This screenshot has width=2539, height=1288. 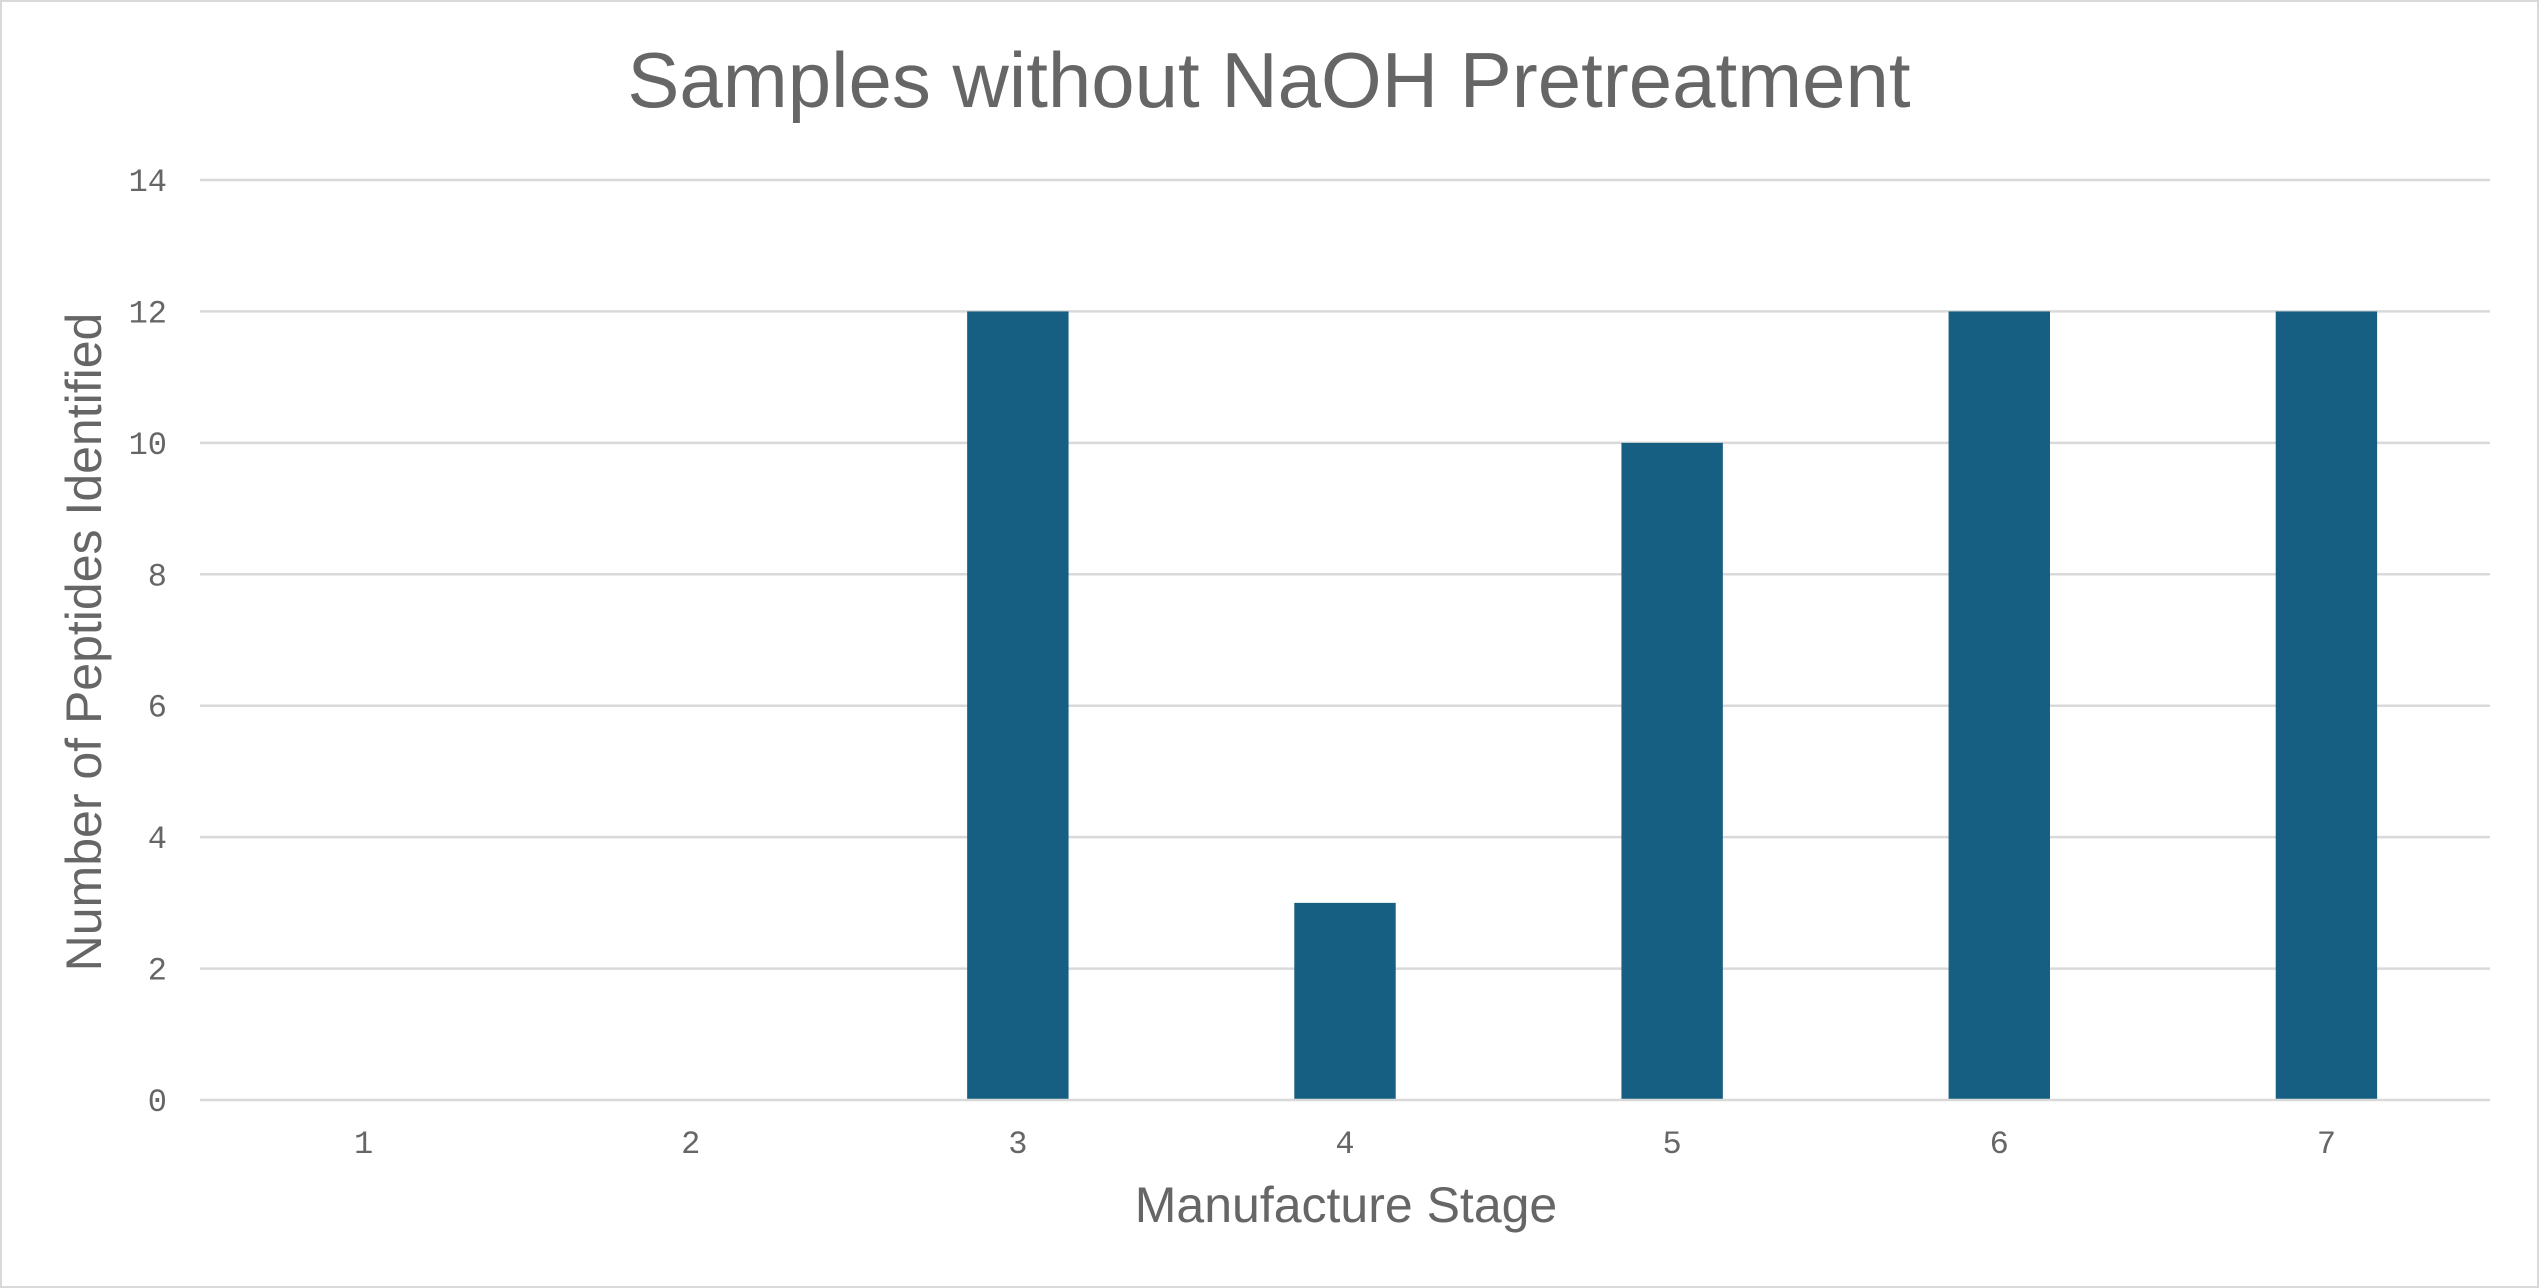 What do you see at coordinates (1672, 1144) in the screenshot?
I see `x-tick-label: 5` at bounding box center [1672, 1144].